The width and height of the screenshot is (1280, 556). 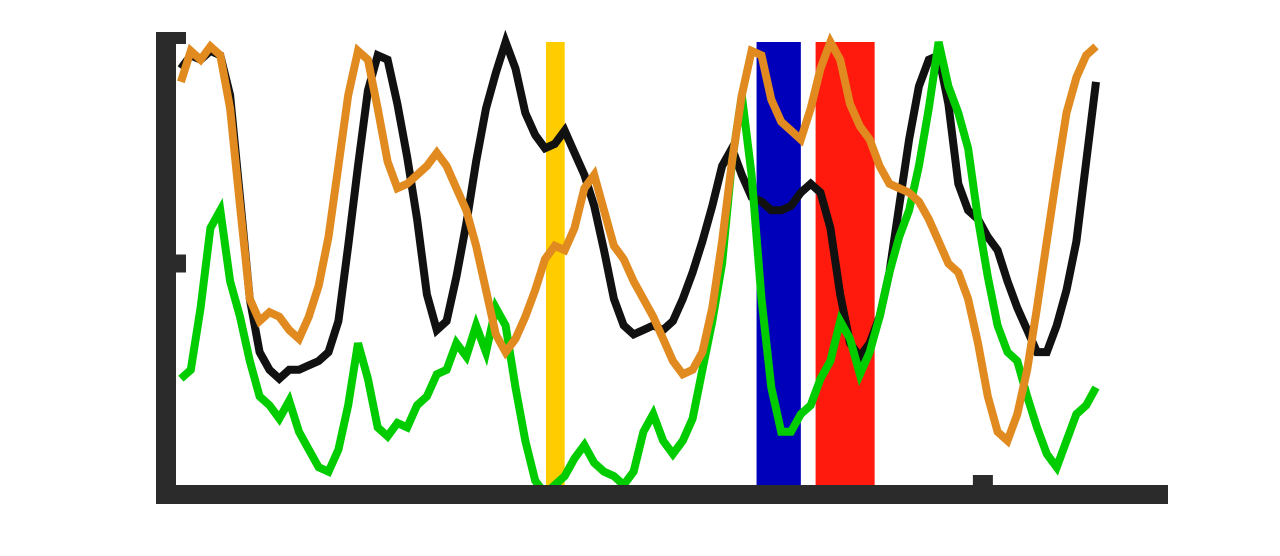 I want to click on y-axis-major-tick, so click(x=181, y=263).